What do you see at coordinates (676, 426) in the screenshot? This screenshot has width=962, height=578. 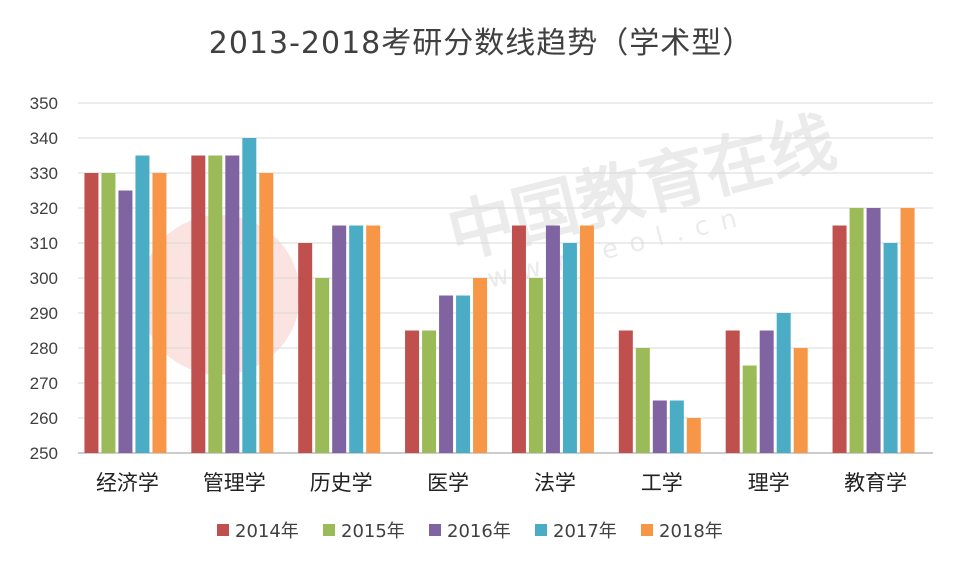 I see `bar-工学-2017年` at bounding box center [676, 426].